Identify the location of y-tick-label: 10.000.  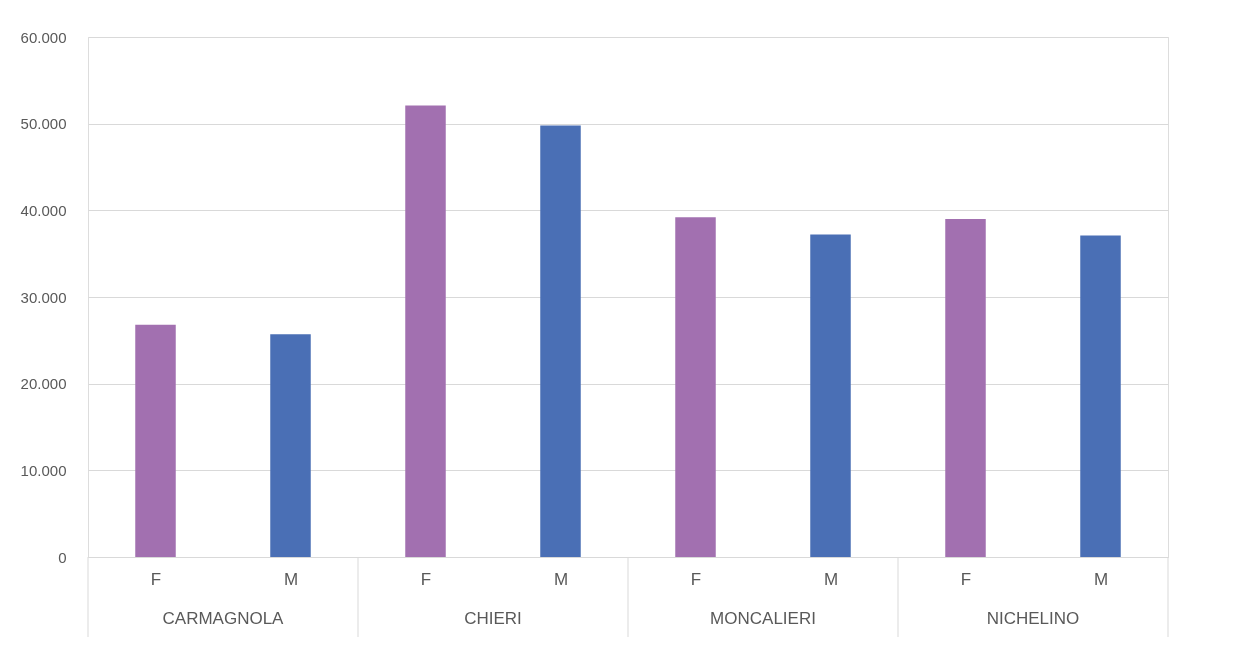
(43, 470).